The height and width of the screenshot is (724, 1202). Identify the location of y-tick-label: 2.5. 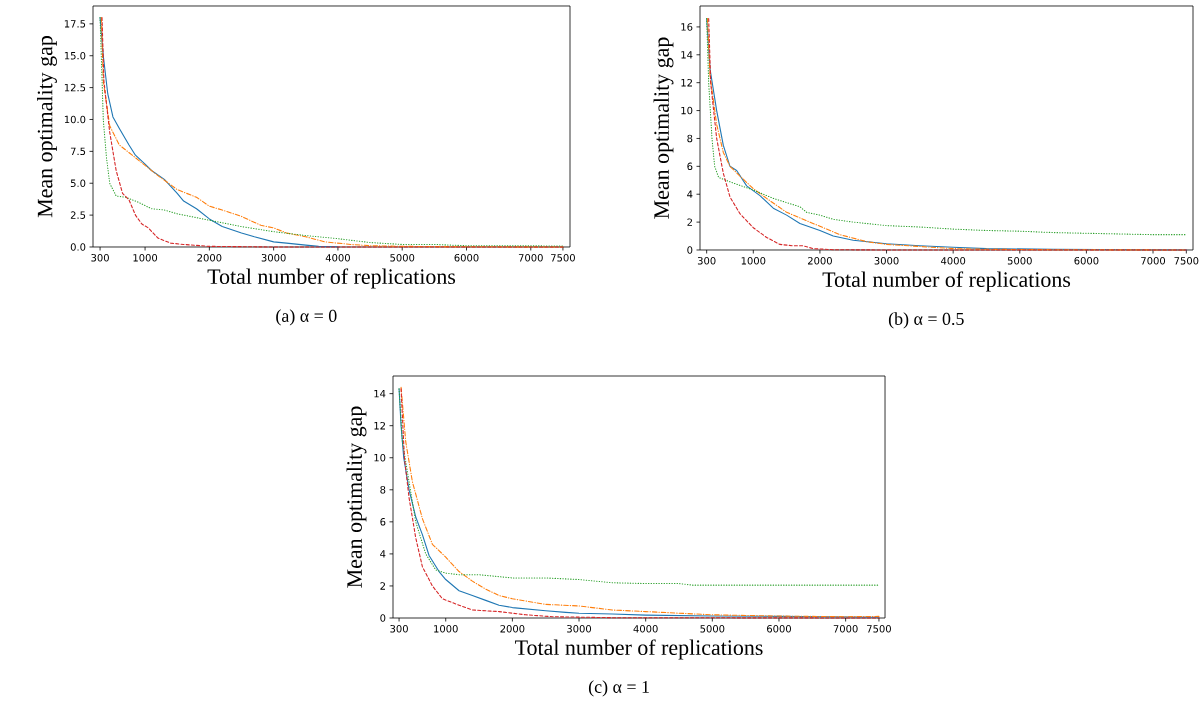
(78, 215).